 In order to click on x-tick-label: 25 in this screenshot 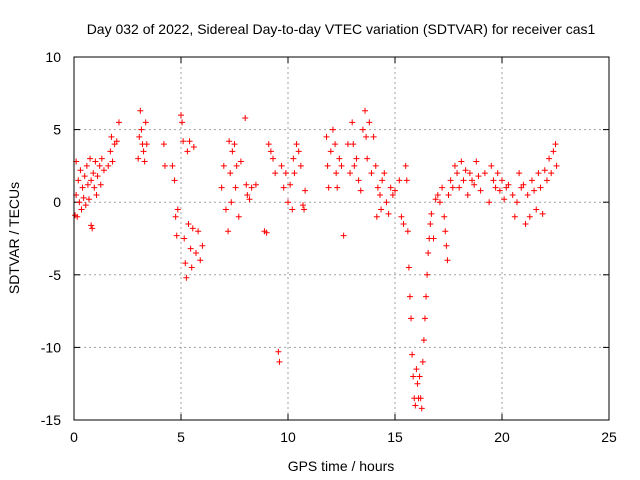, I will do `click(609, 437)`.